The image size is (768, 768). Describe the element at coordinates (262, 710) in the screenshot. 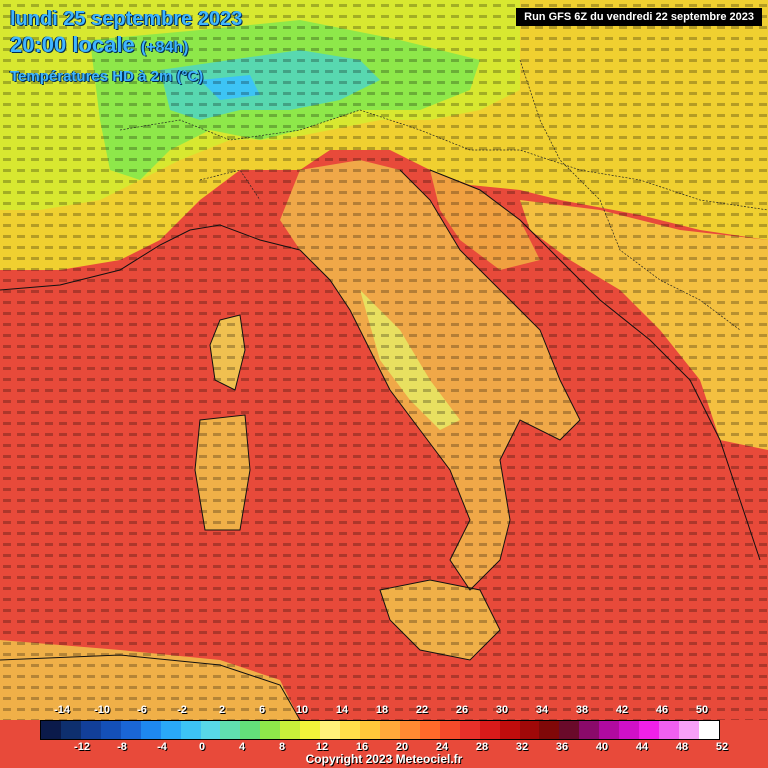

I see `legend-tick-upper: 6` at that location.